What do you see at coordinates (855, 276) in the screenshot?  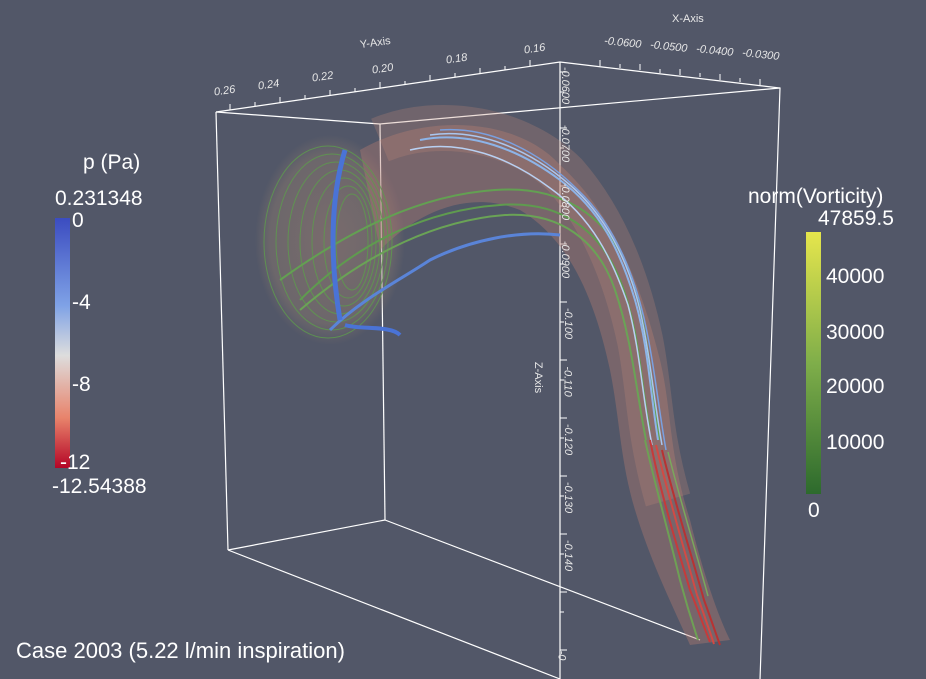 I see `vorticity-tick-0: 40000` at bounding box center [855, 276].